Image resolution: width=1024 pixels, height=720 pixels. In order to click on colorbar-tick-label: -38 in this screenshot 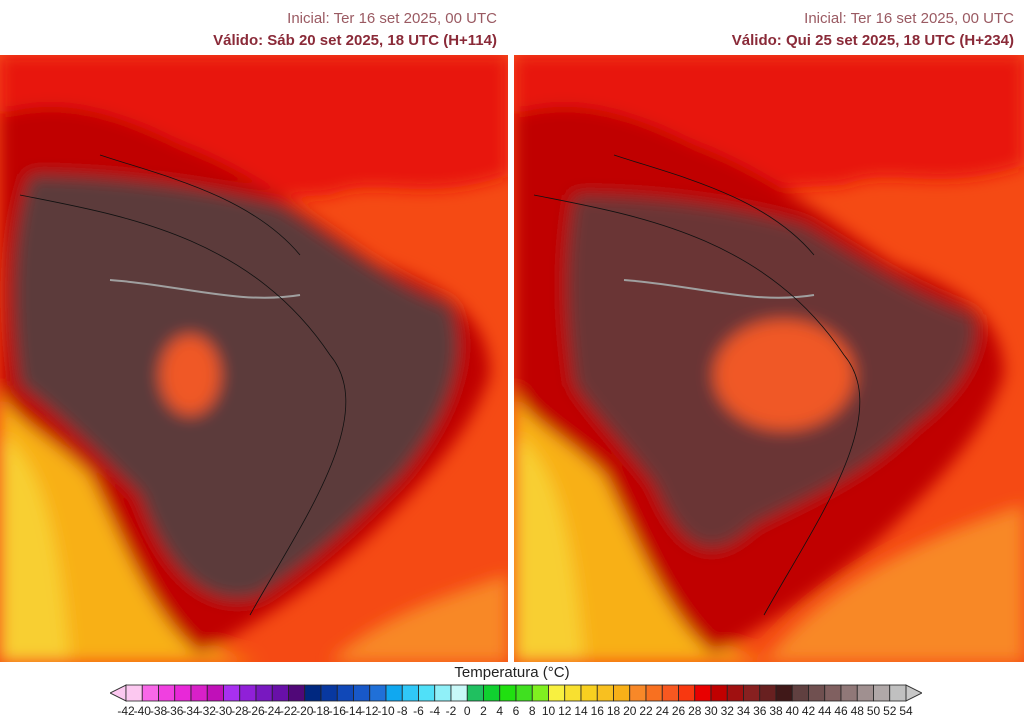, I will do `click(158, 711)`.